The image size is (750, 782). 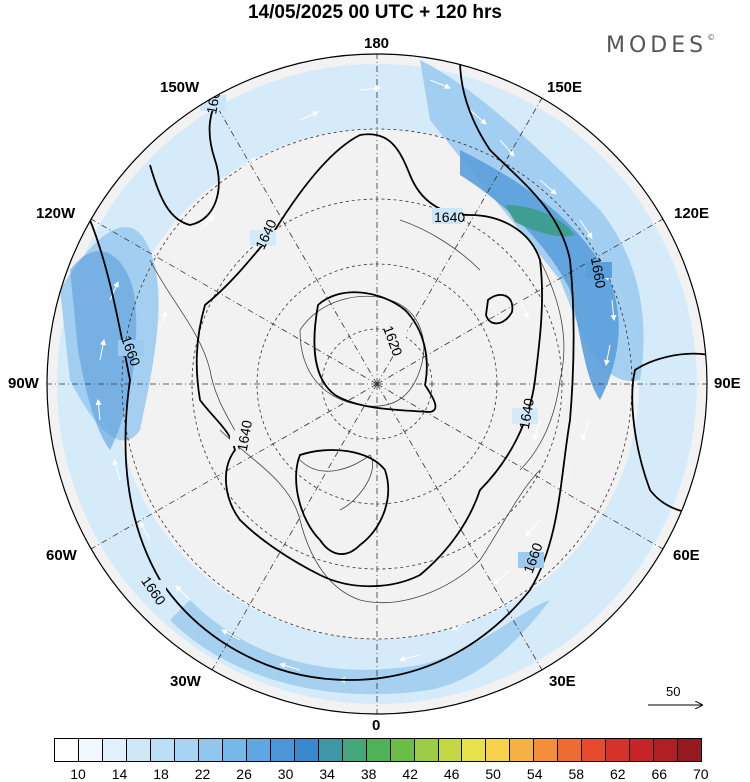 I want to click on colorbar-tick-label: 26, so click(x=244, y=774).